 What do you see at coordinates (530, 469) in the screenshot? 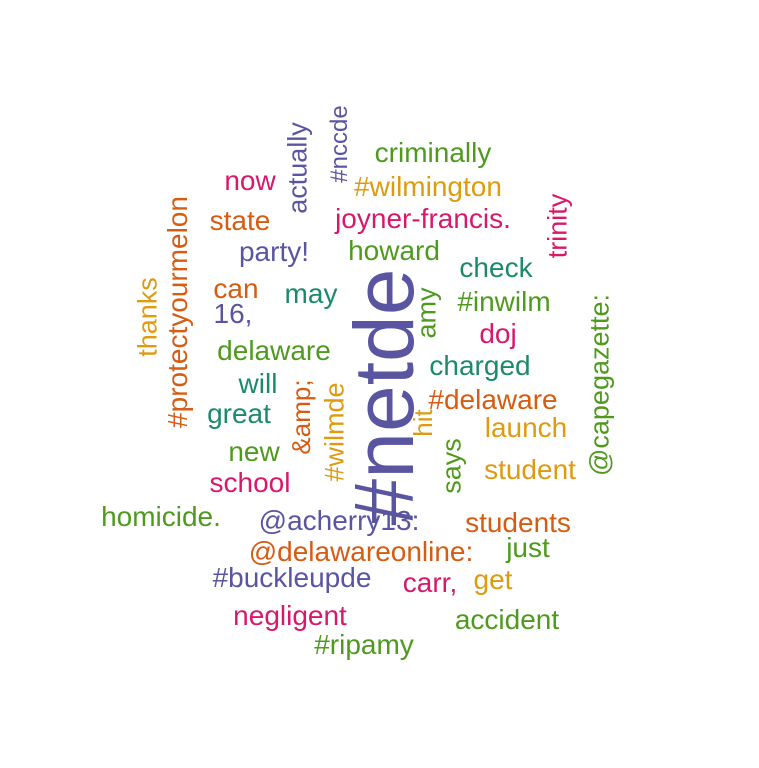
I see `word-student: student` at bounding box center [530, 469].